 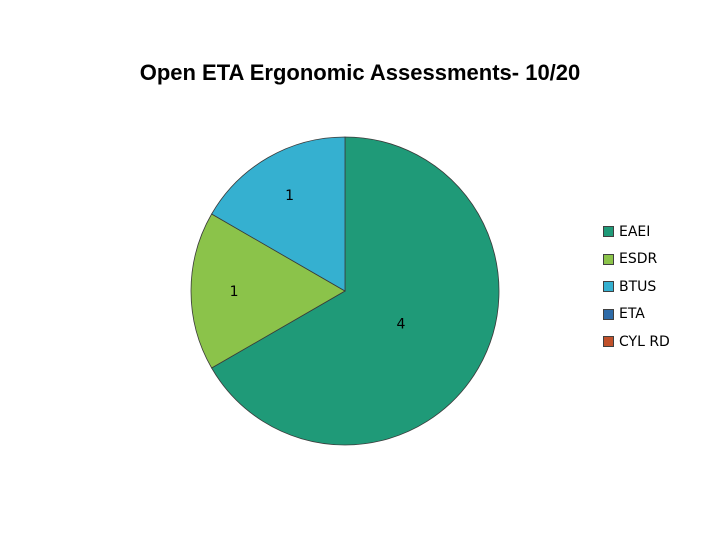 I want to click on data-label-eaei: 4, so click(x=401, y=324).